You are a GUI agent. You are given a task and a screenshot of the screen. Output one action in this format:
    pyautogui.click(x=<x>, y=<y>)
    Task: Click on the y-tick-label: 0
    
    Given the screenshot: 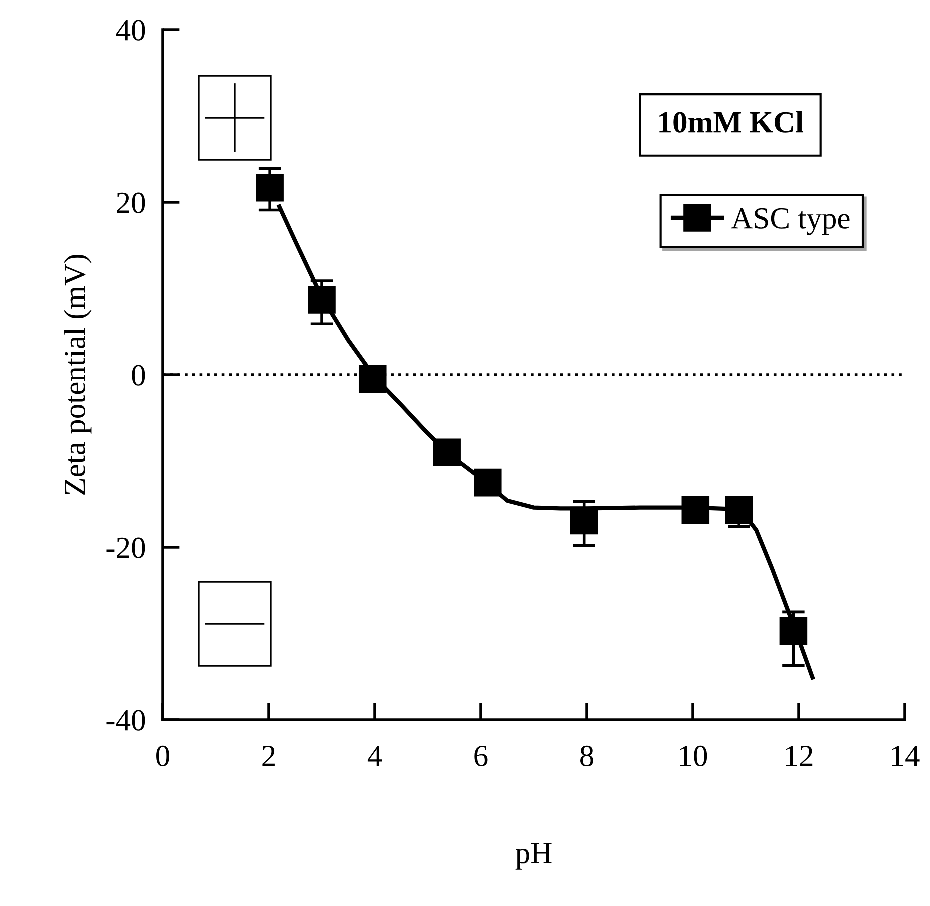 What is the action you would take?
    pyautogui.click(x=139, y=375)
    